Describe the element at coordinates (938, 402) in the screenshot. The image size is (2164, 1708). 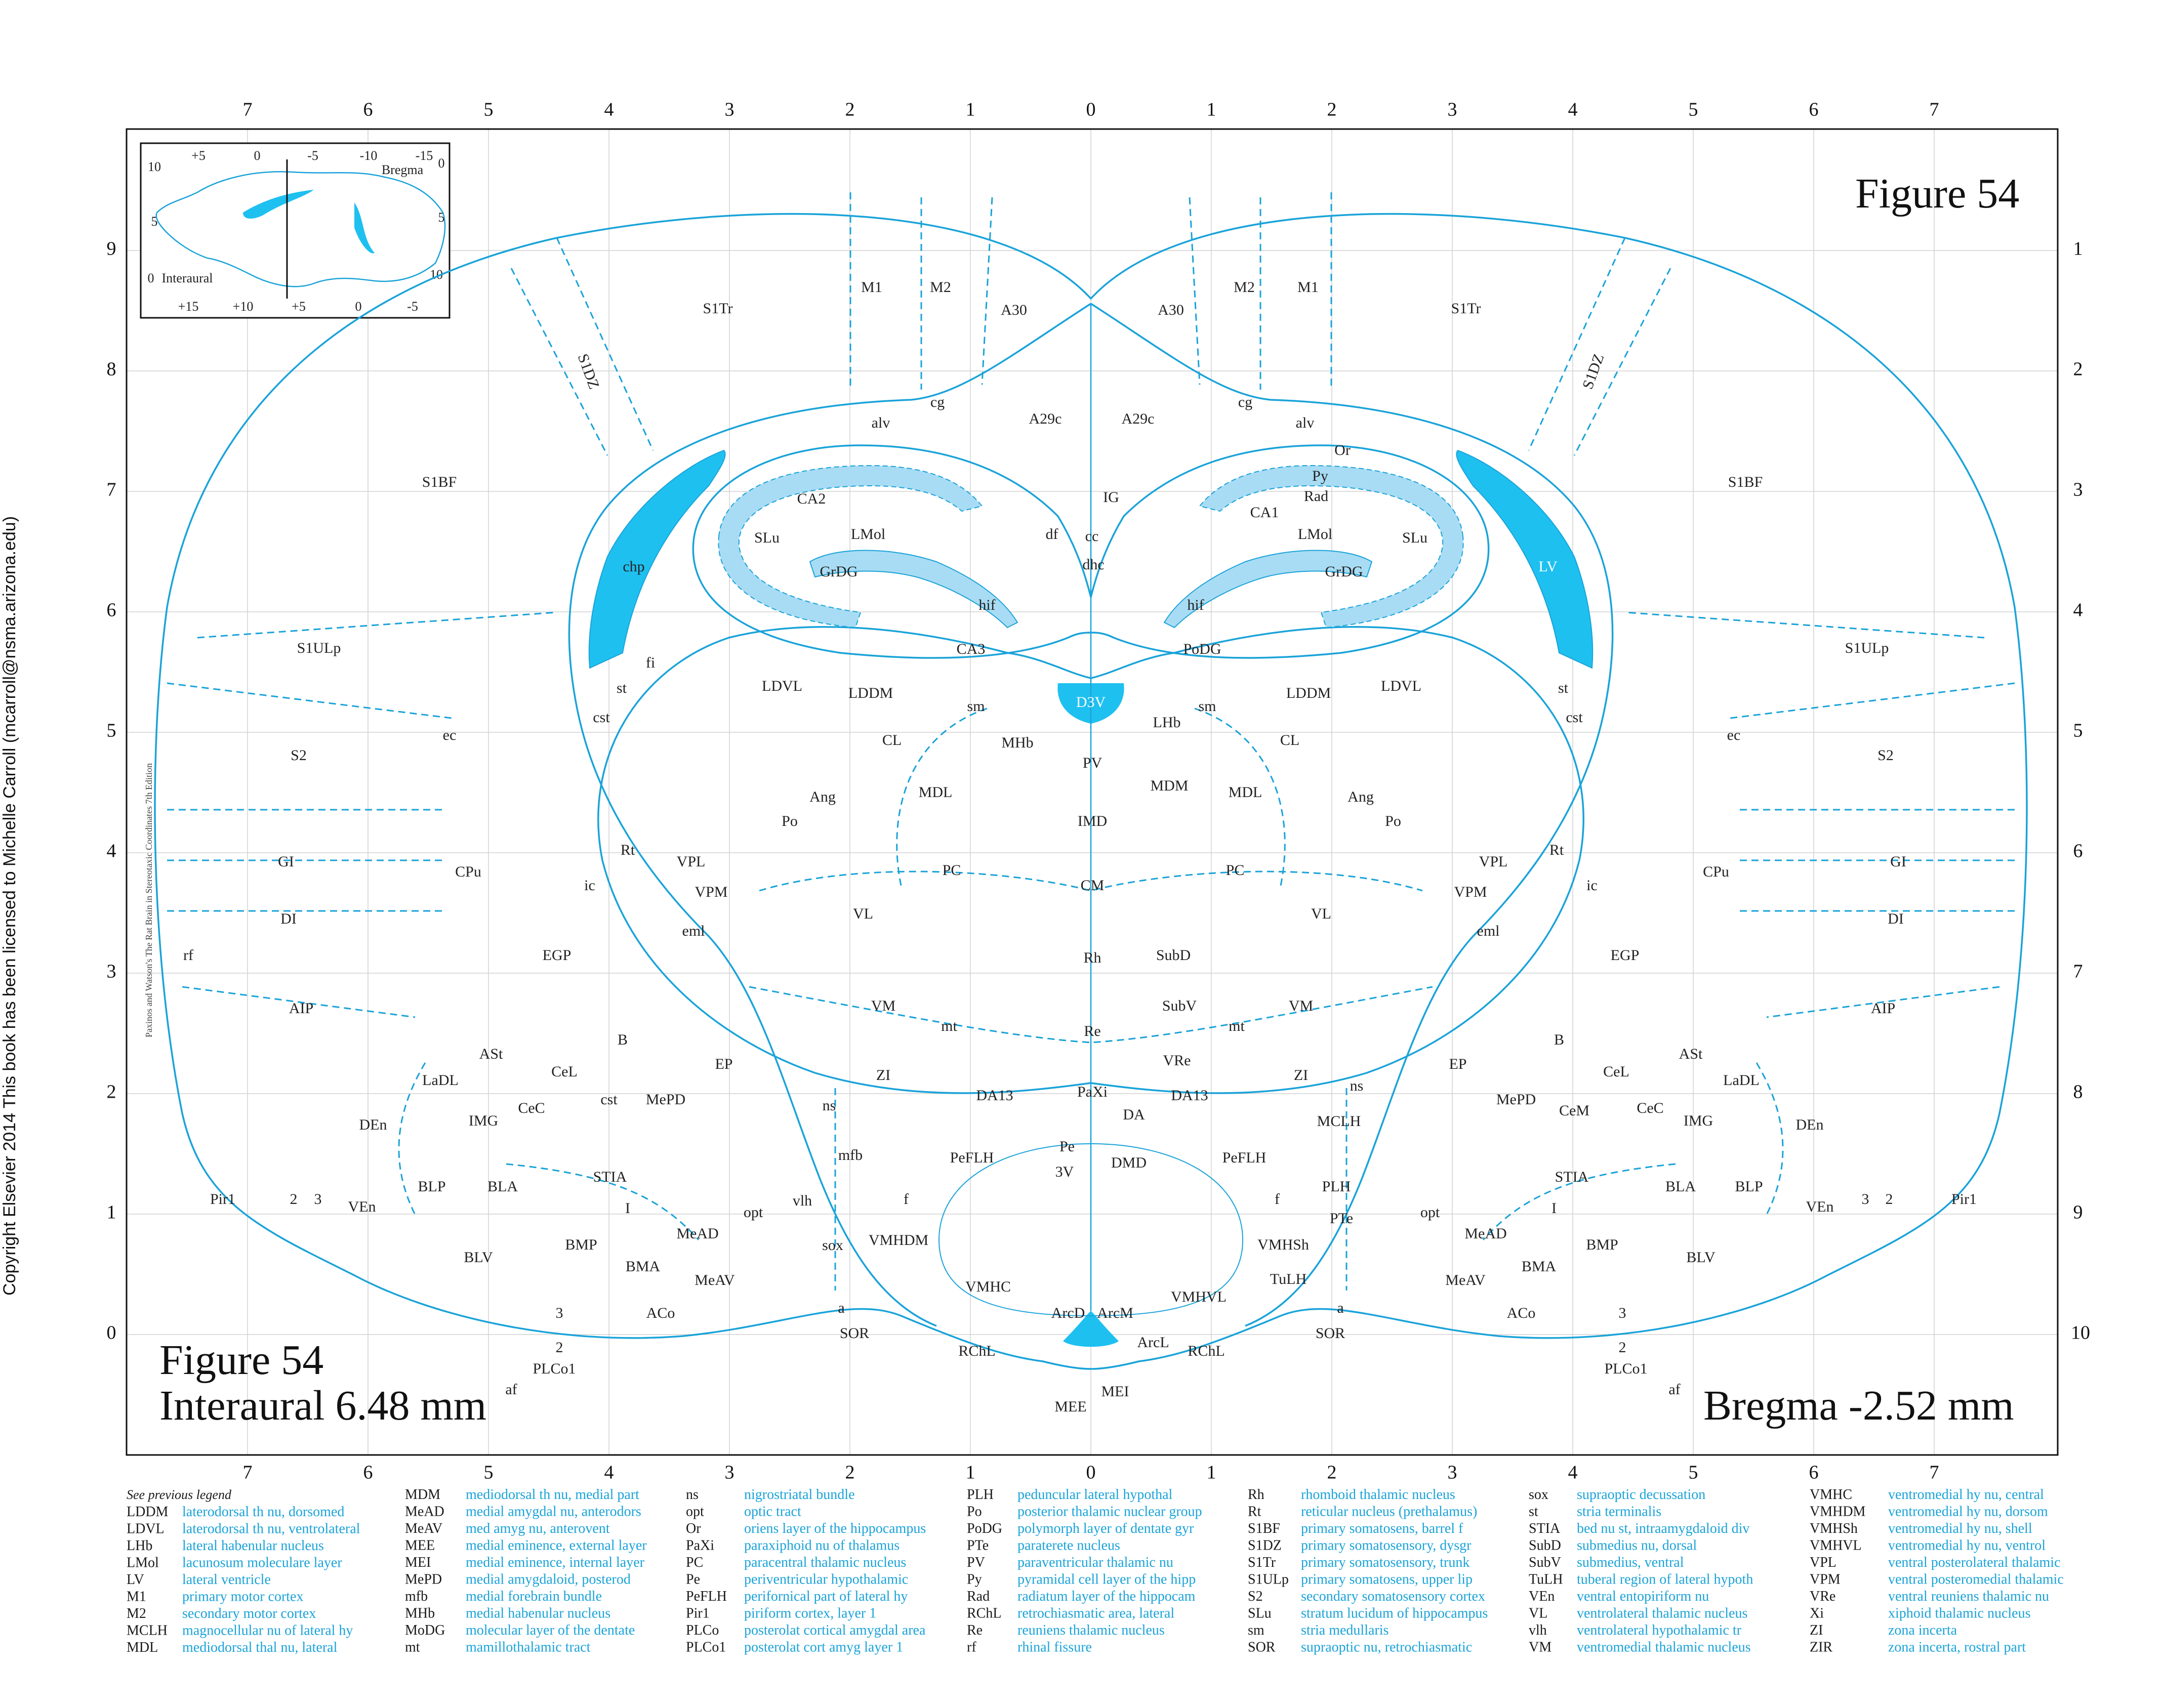
I see `label-cg-left: cg` at that location.